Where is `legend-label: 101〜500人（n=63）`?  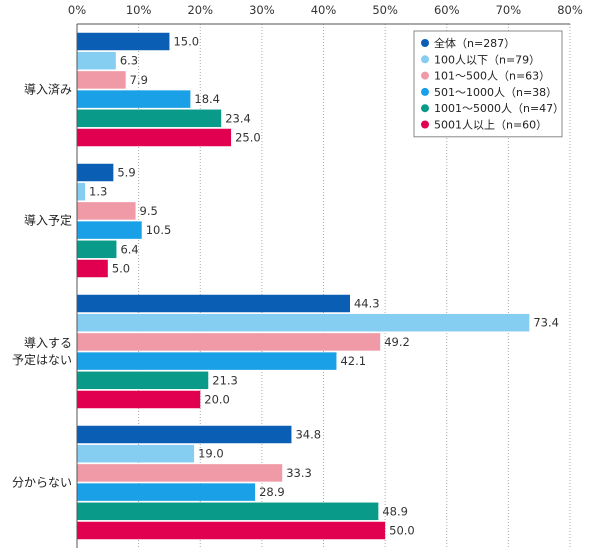
legend-label: 101〜500人（n=63） is located at coordinates (492, 76).